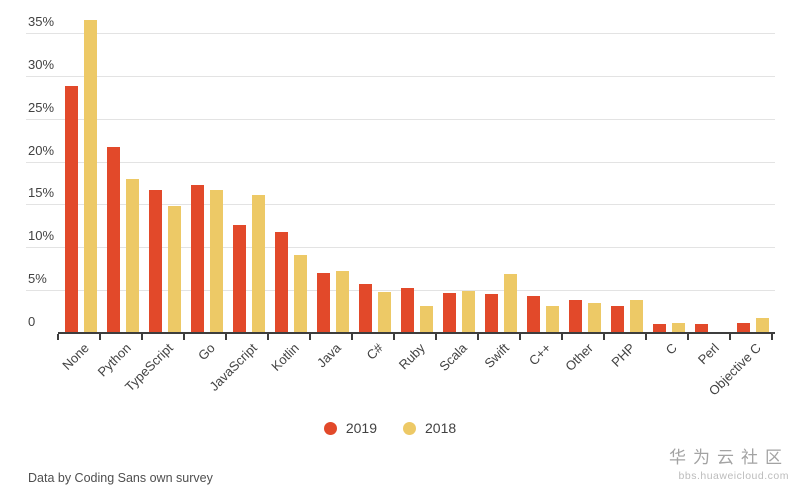  Describe the element at coordinates (659, 328) in the screenshot. I see `bar-2019-c` at that location.